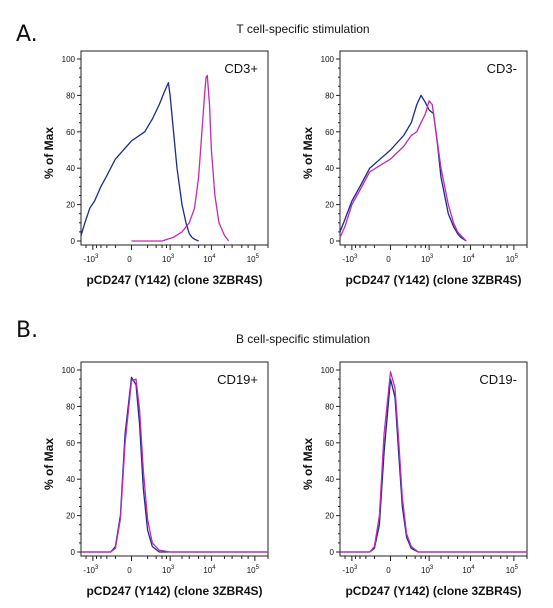  What do you see at coordinates (302, 29) in the screenshot?
I see `section-a-title: T cell-specific stimulation` at bounding box center [302, 29].